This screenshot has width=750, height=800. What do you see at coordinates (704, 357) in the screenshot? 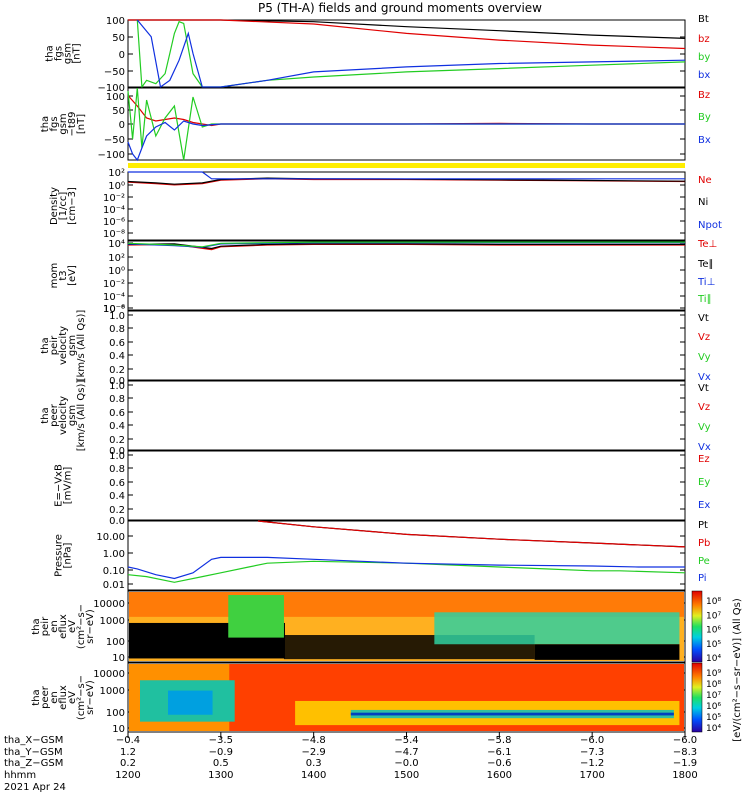
I see `legend-Vy: Vy` at bounding box center [704, 357].